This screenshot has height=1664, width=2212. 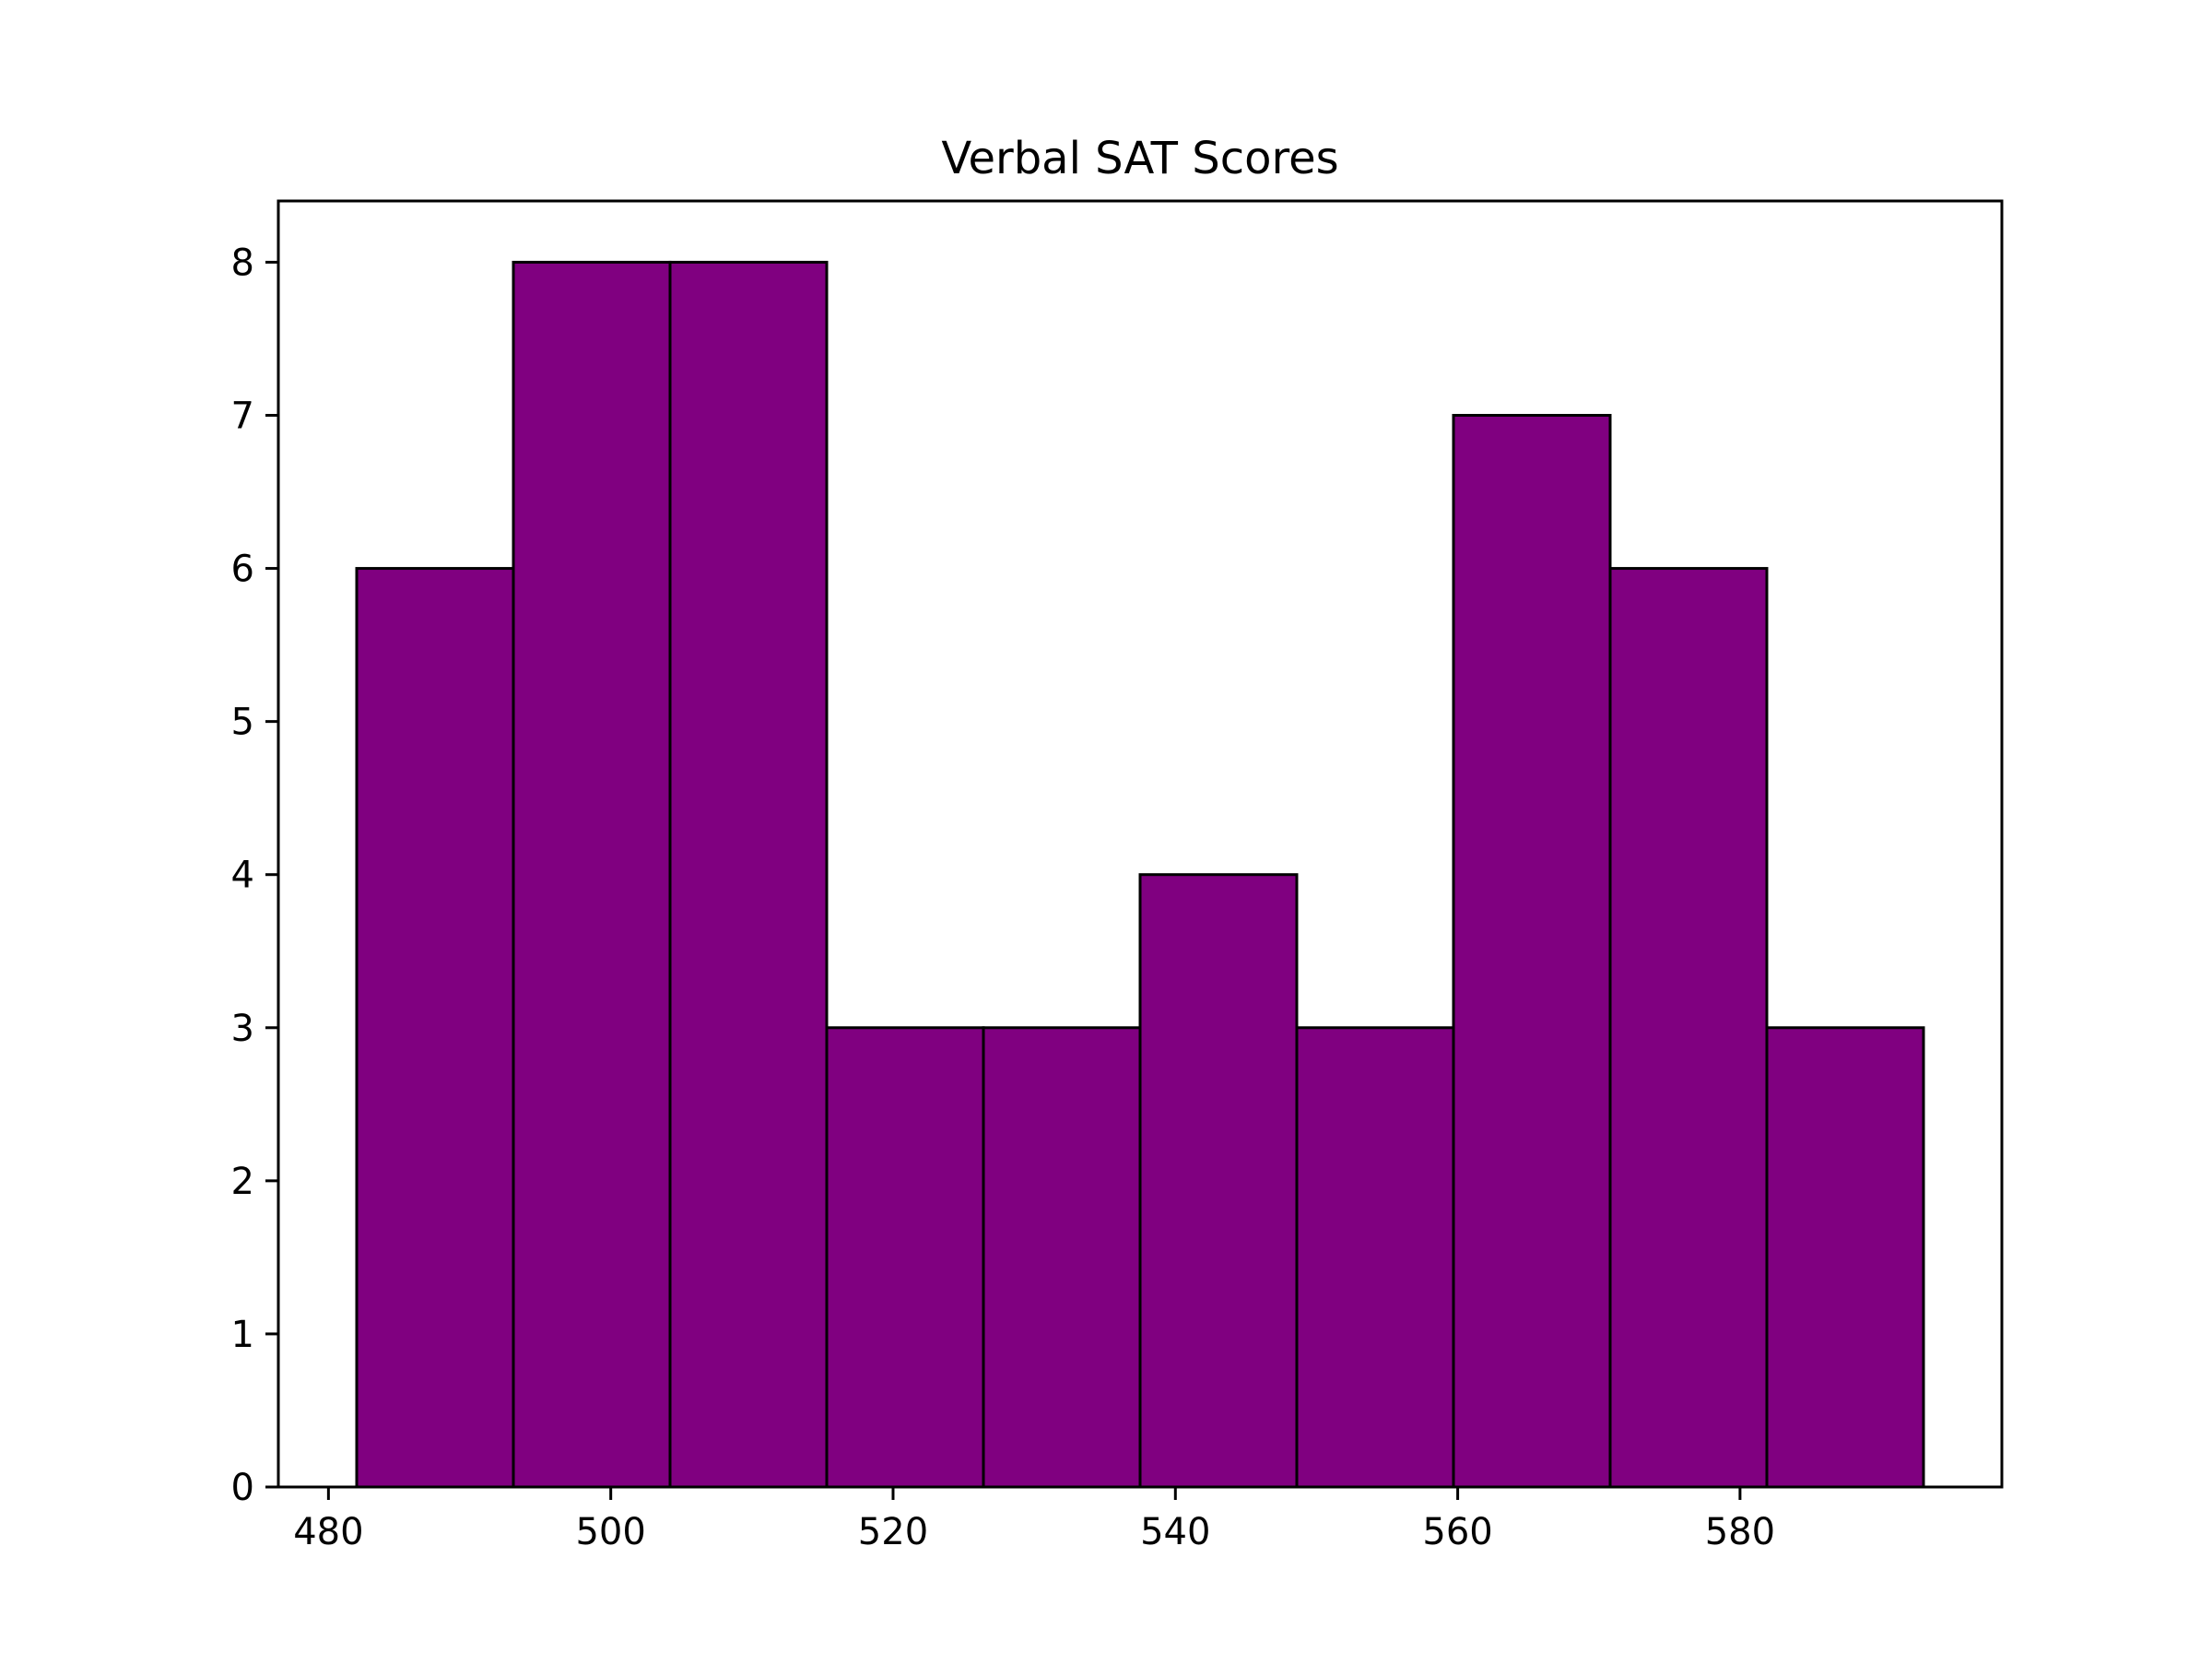 I want to click on x-tick-label: 540, so click(x=1175, y=1532).